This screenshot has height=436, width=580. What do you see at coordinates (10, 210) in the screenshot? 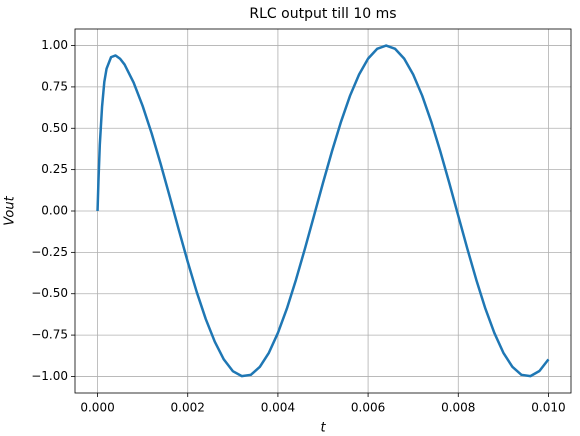
I see `y-axis-label: Vout` at bounding box center [10, 210].